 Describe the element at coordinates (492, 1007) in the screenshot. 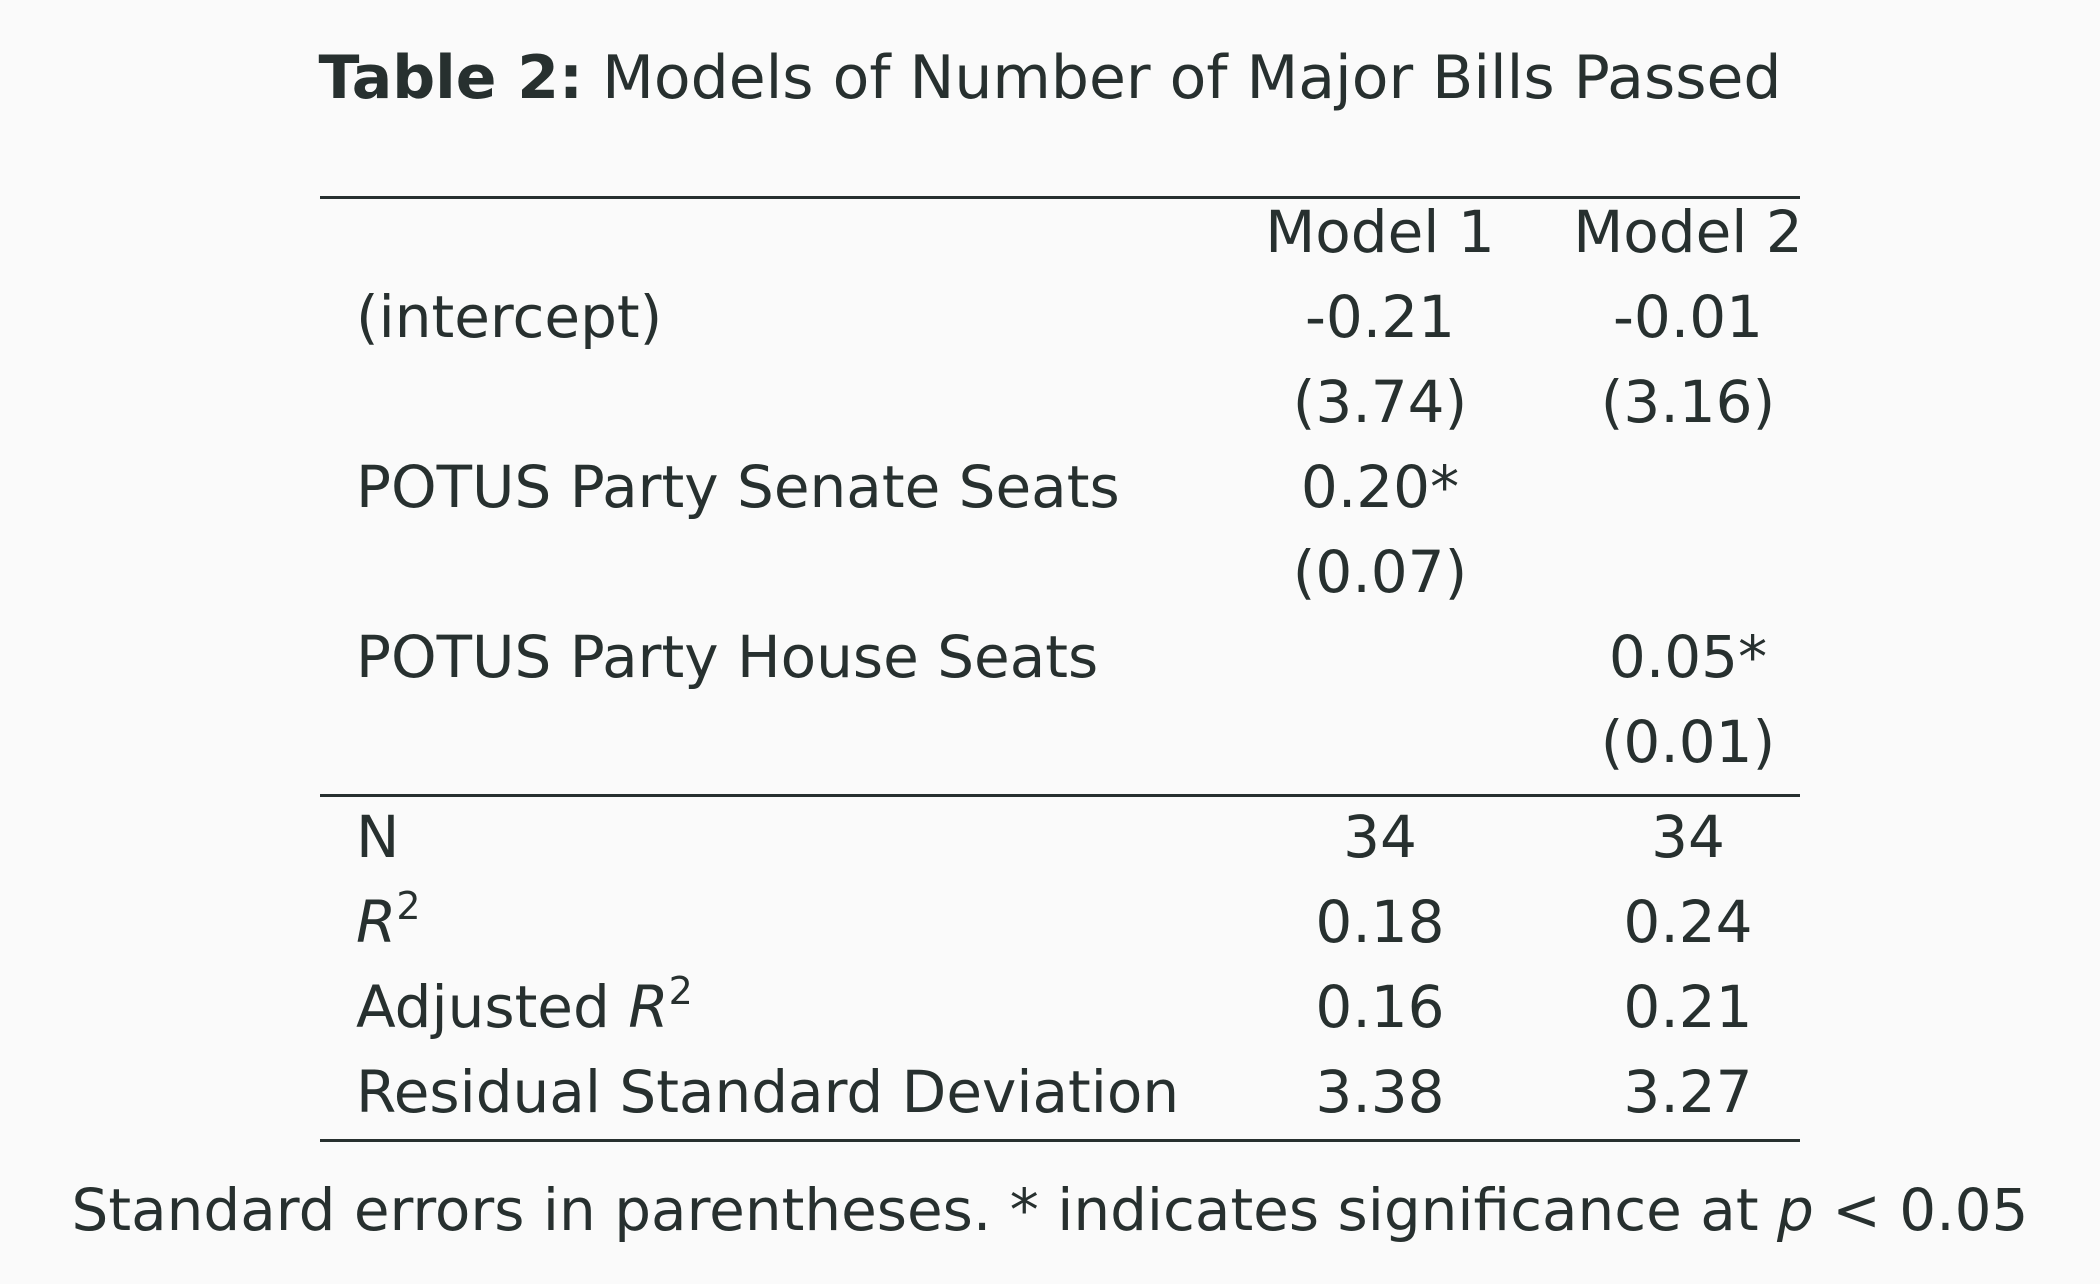

I see `adjusted-prefix: Adjusted` at that location.